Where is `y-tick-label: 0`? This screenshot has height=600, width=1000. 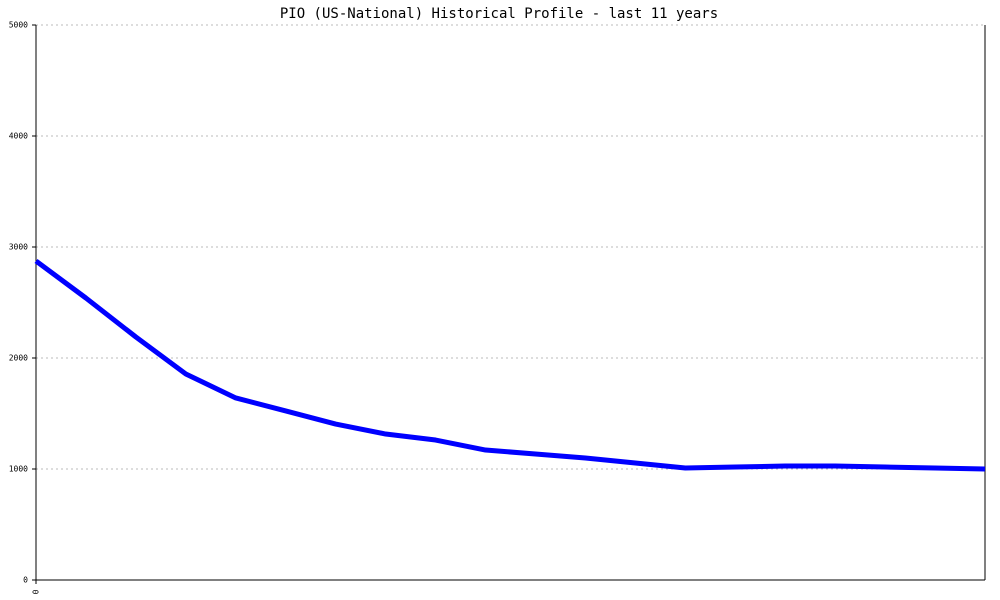 y-tick-label: 0 is located at coordinates (25, 580).